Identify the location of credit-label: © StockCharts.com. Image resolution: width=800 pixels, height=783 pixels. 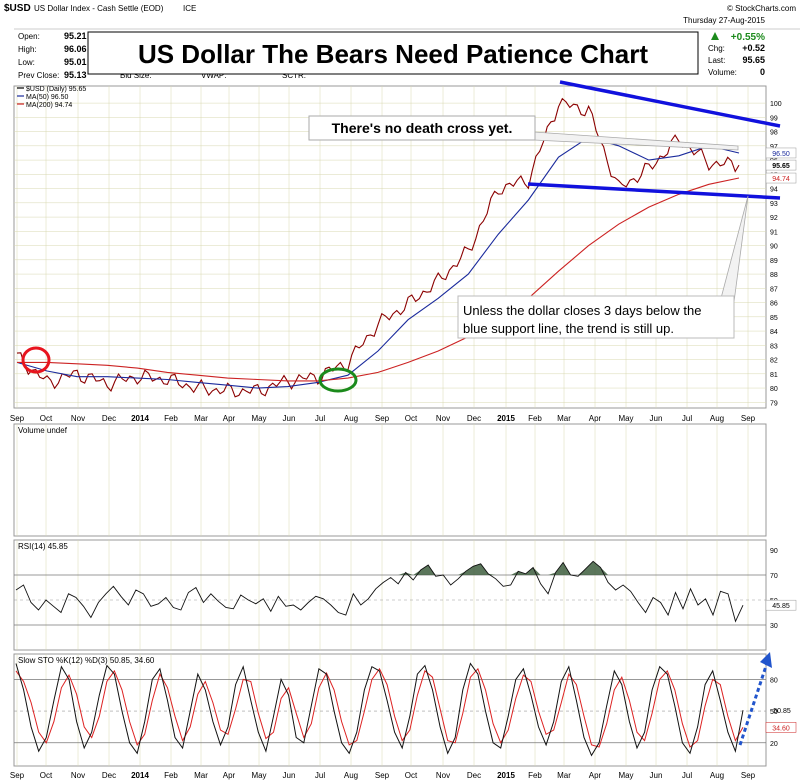
(761, 8).